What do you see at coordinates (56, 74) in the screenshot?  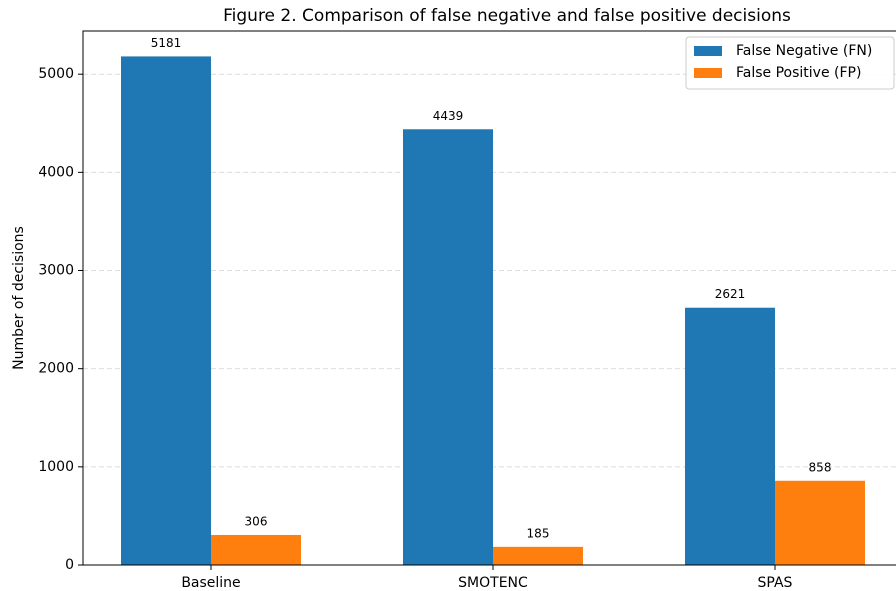 I see `y-tick-label: 5000` at bounding box center [56, 74].